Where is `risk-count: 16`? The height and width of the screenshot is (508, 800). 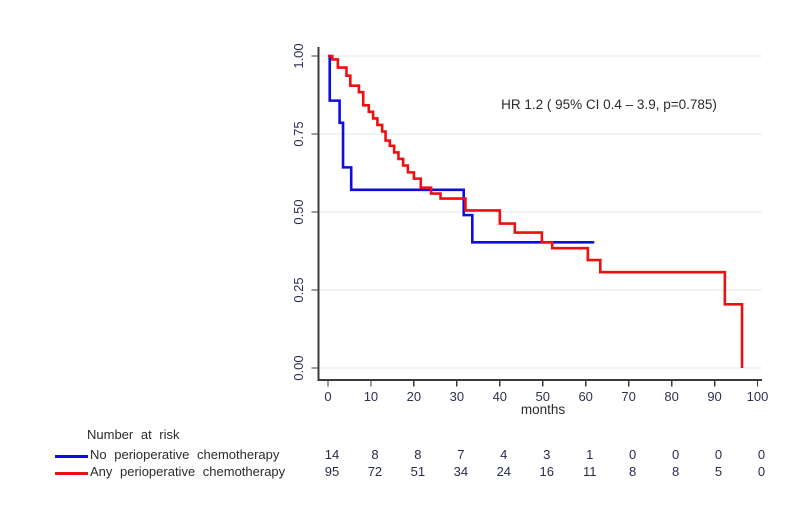 risk-count: 16 is located at coordinates (546, 471).